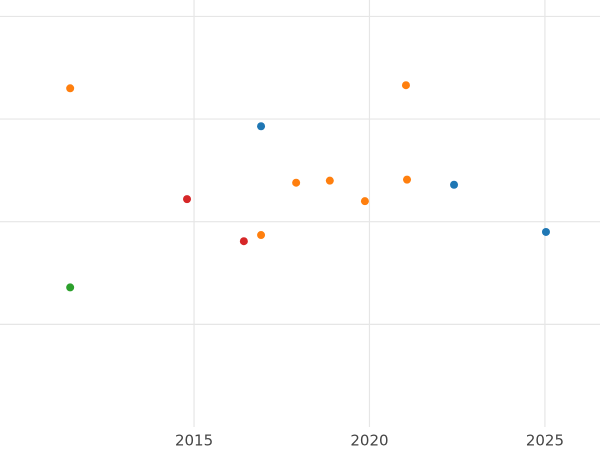 The width and height of the screenshot is (600, 450). Describe the element at coordinates (545, 441) in the screenshot. I see `x-tick-label: 2025` at that location.